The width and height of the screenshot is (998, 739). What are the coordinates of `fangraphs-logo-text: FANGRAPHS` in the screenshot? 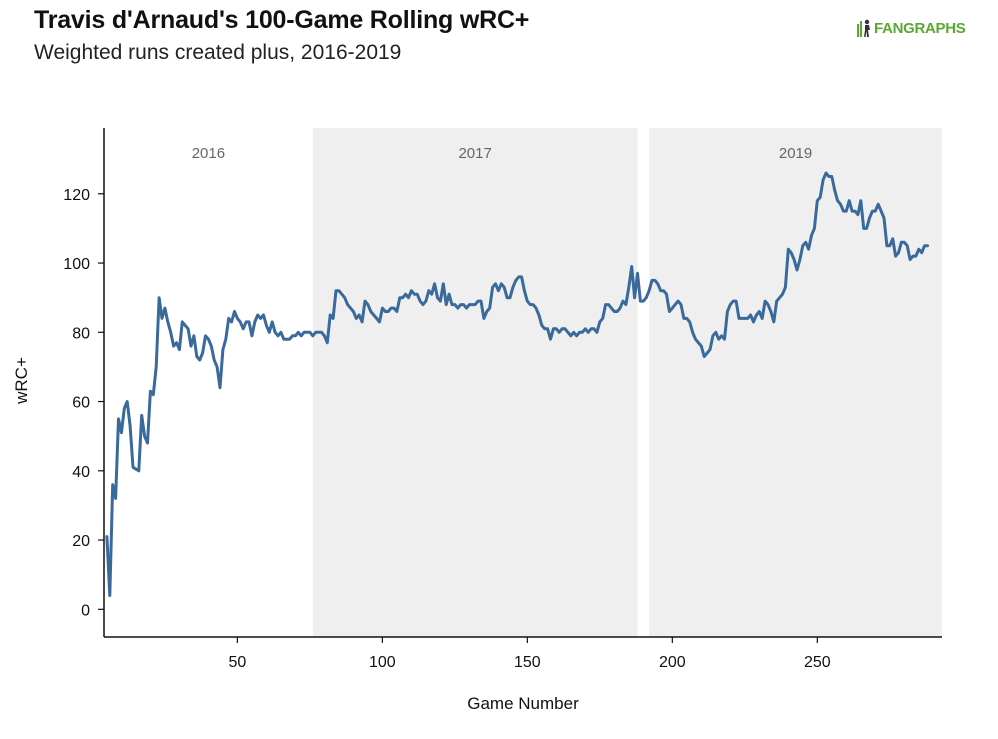 It's located at (920, 28).